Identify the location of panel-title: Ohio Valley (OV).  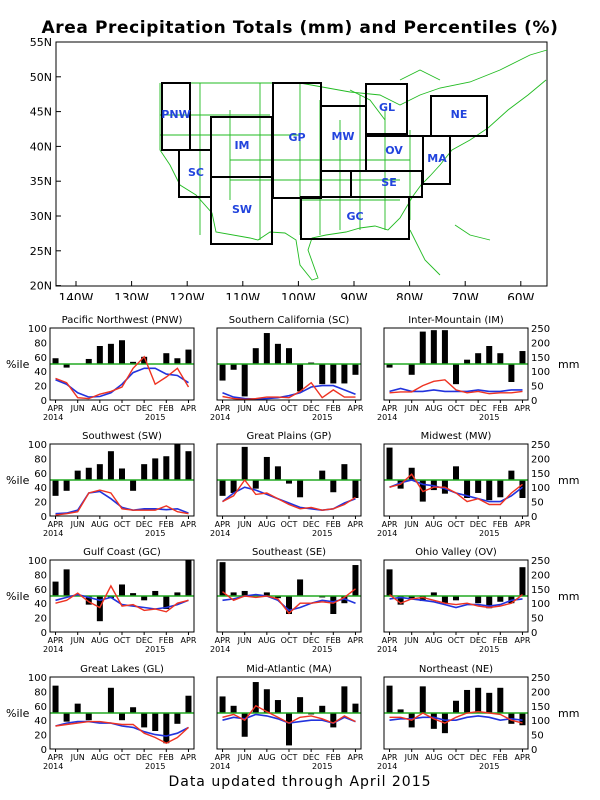
(456, 552).